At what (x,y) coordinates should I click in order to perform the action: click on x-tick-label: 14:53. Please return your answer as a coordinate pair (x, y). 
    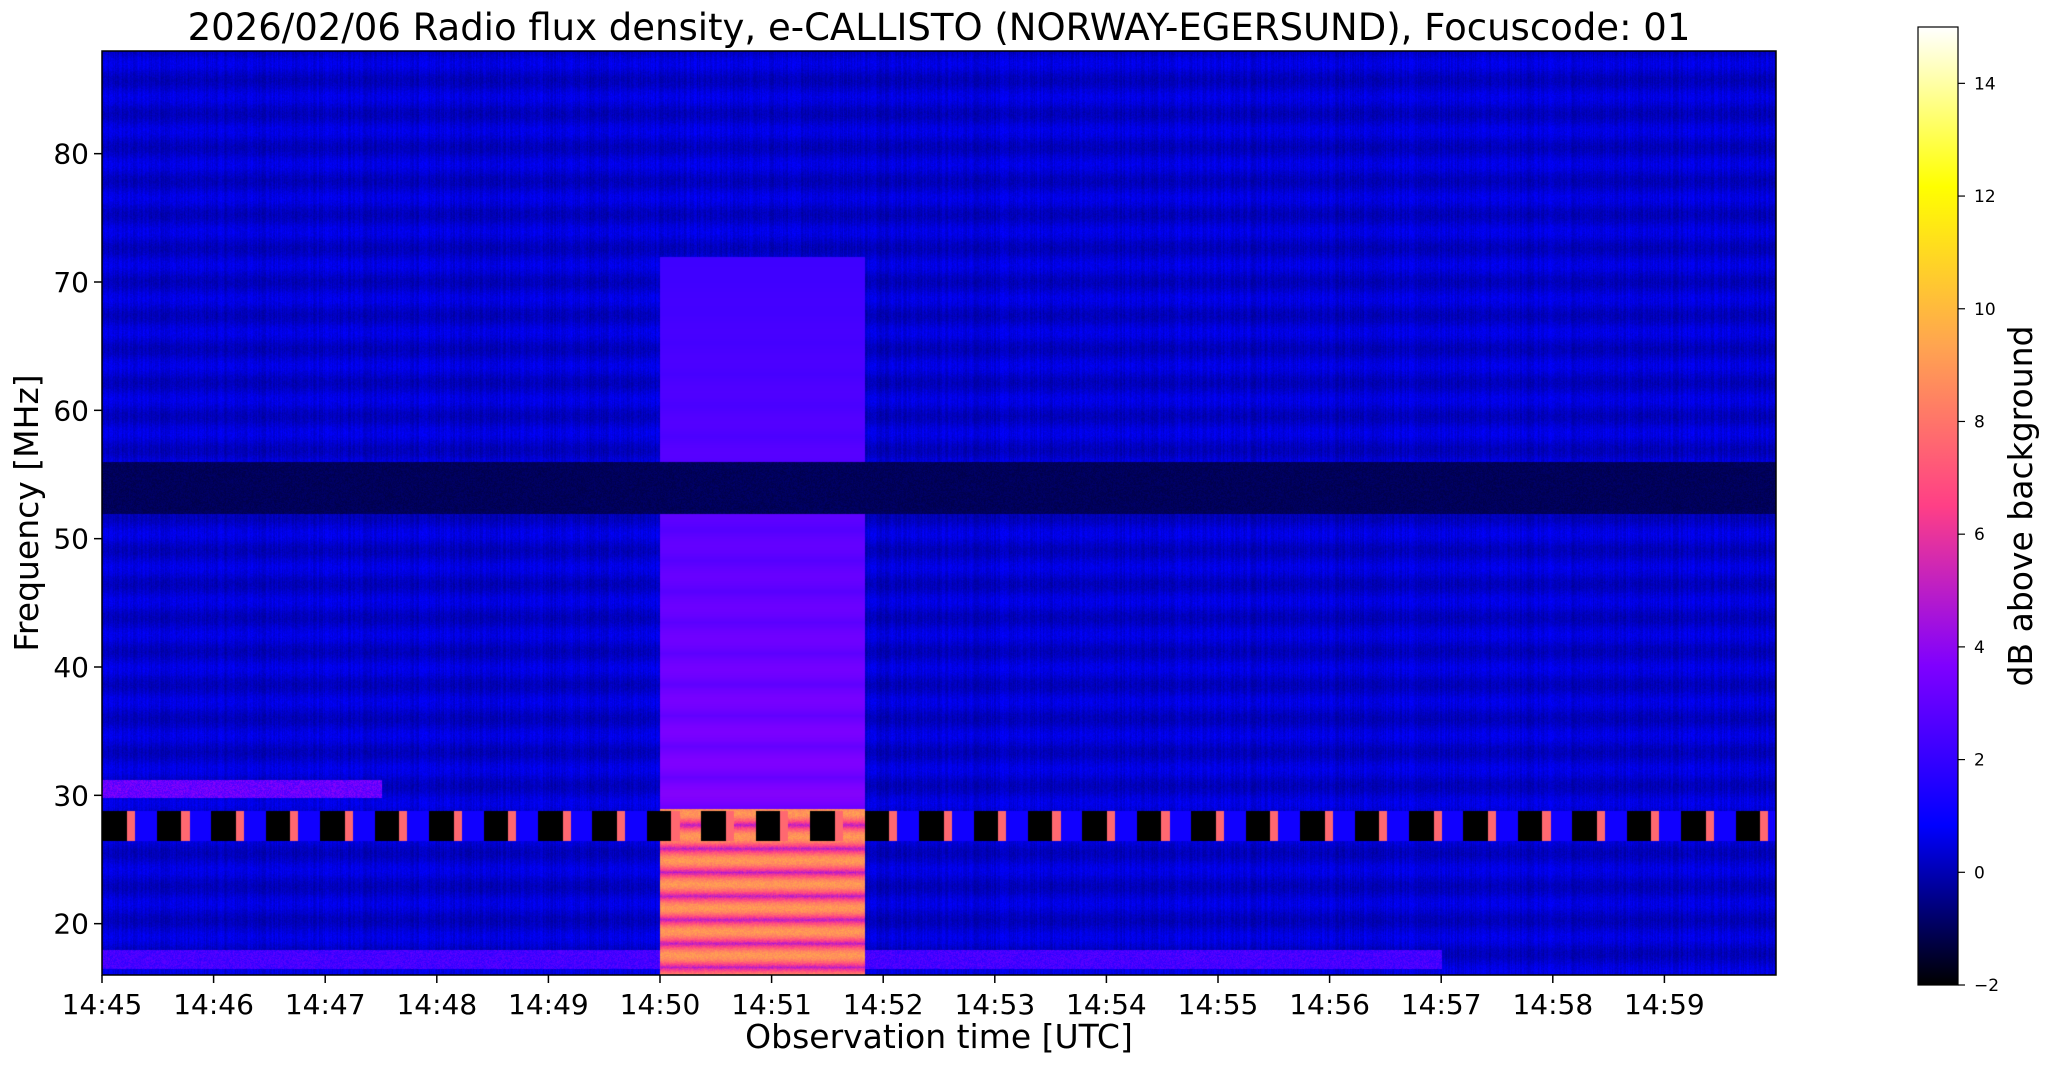
    Looking at the image, I should click on (994, 1004).